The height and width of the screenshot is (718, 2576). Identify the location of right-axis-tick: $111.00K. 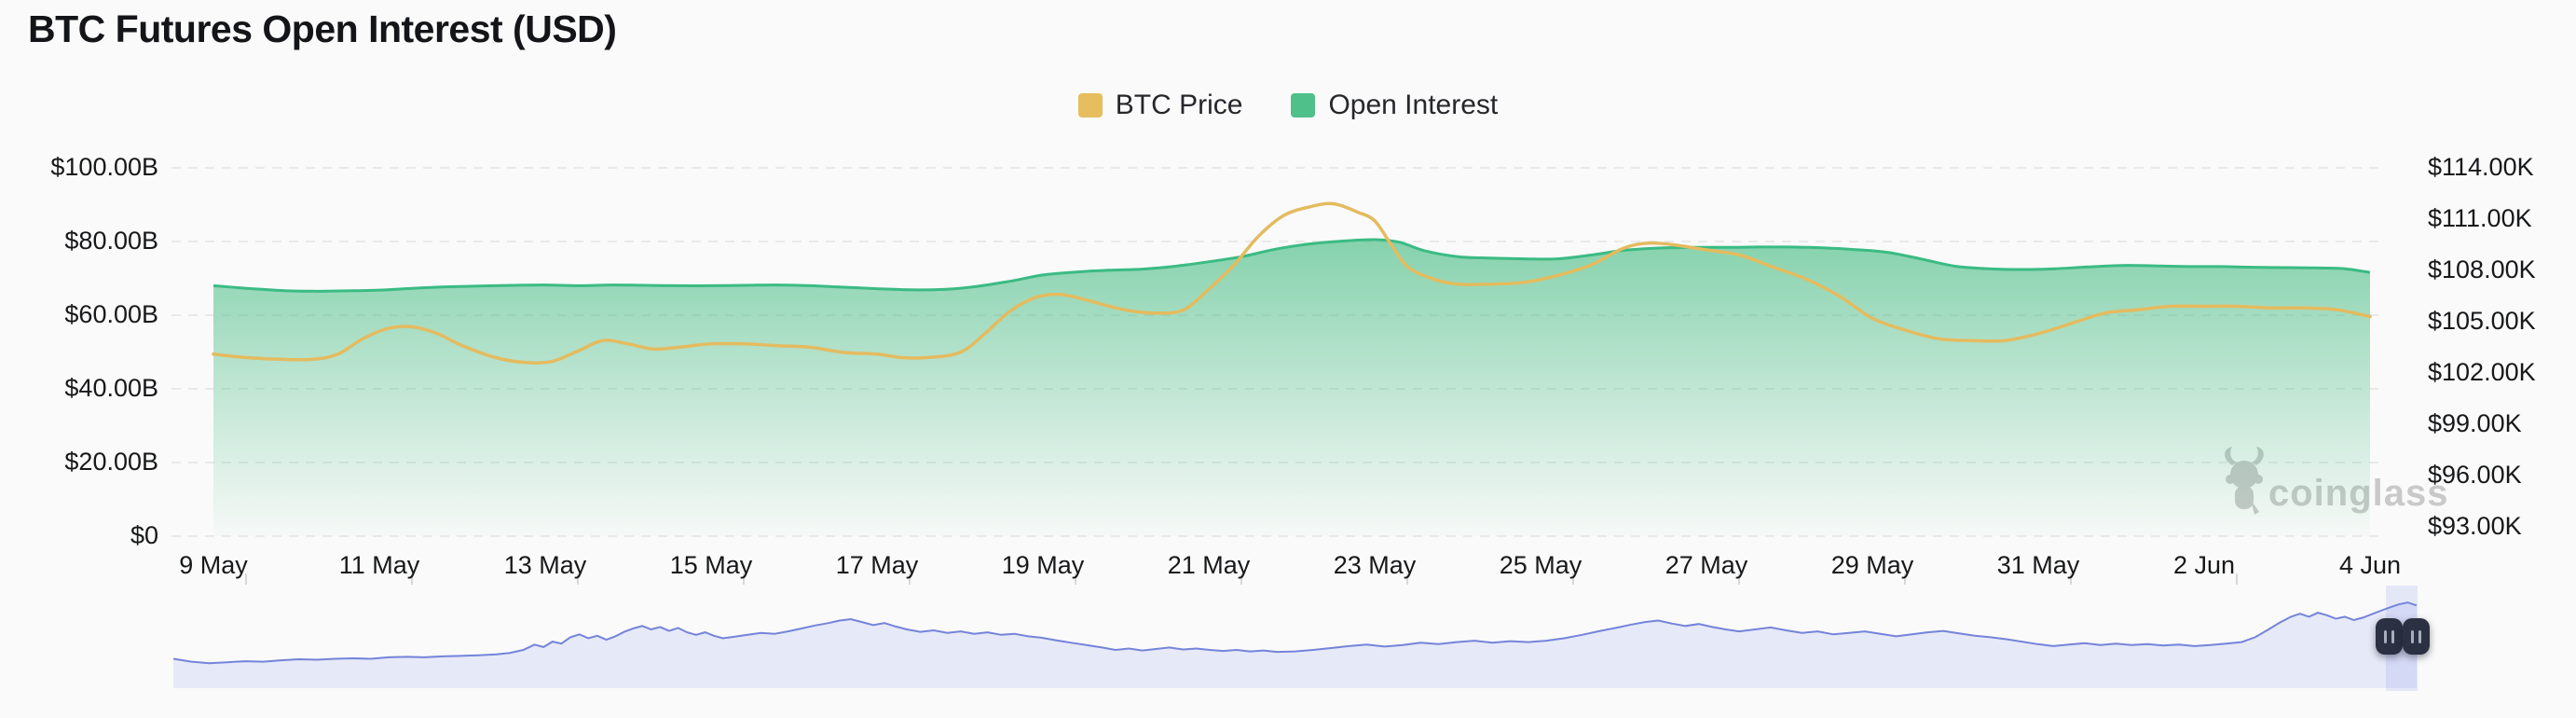
(2480, 217).